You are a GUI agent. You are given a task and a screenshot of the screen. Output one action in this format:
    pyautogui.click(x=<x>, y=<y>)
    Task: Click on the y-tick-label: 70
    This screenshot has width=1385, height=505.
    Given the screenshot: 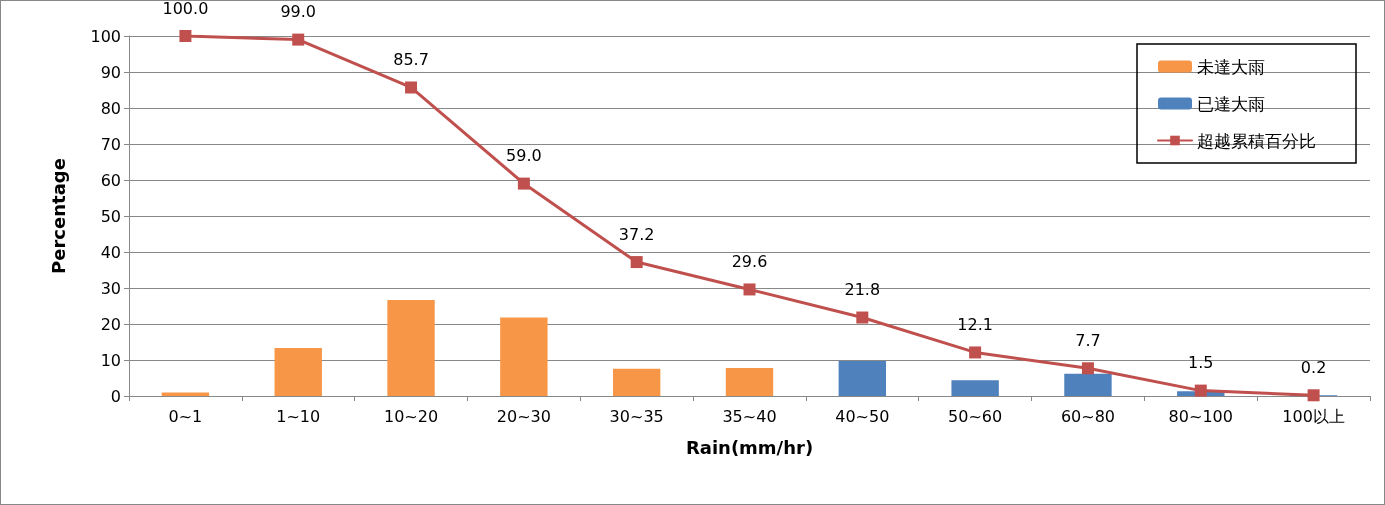 What is the action you would take?
    pyautogui.click(x=110, y=144)
    